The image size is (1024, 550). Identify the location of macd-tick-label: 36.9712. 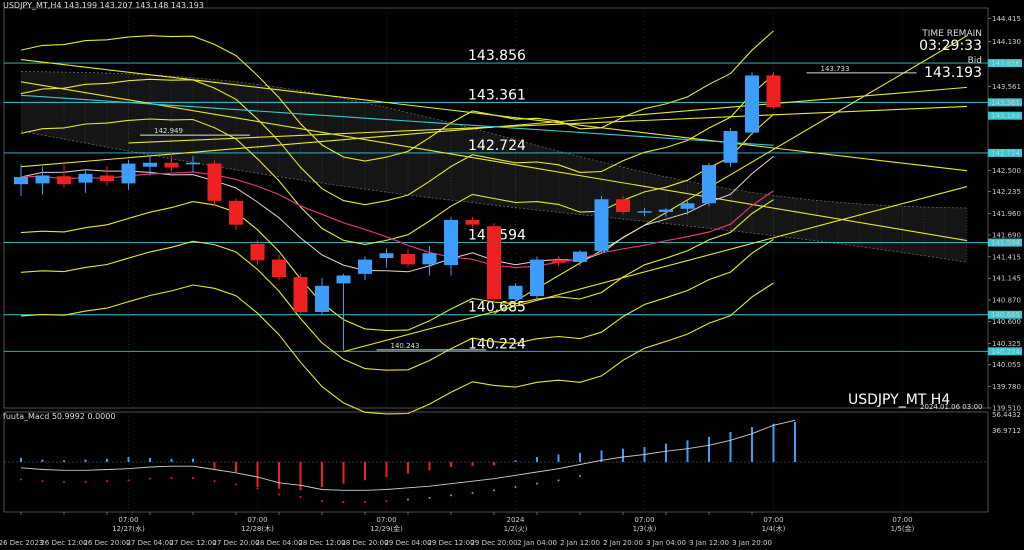
(1006, 431).